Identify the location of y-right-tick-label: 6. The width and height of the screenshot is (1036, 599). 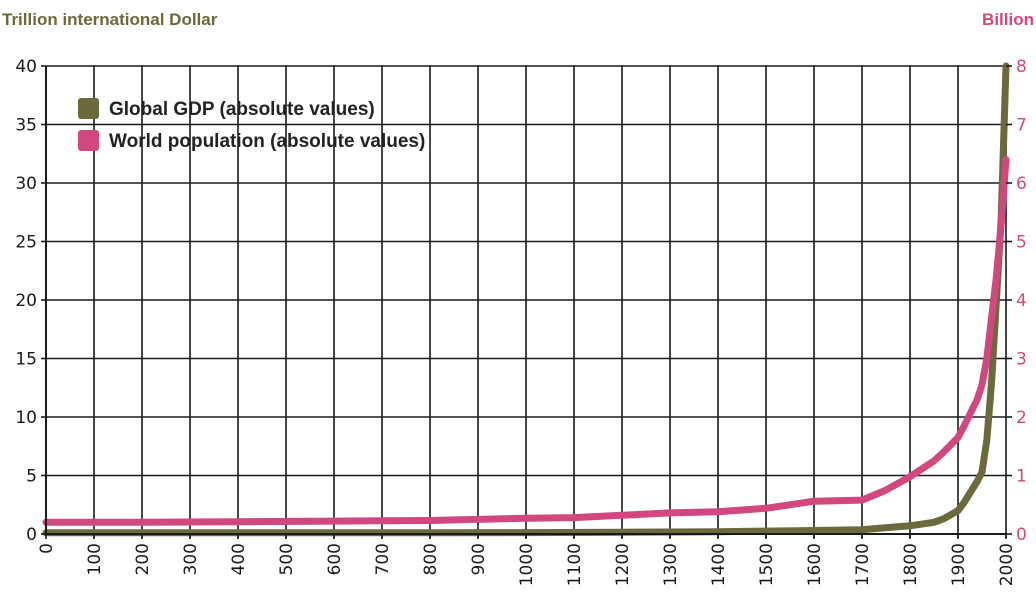
(1021, 184).